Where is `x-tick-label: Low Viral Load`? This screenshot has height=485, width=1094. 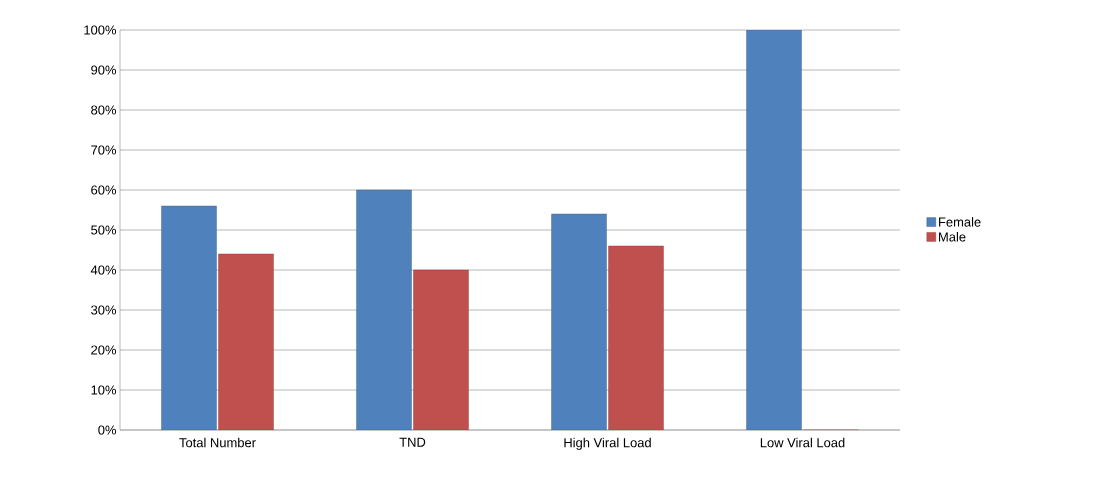 x-tick-label: Low Viral Load is located at coordinates (802, 442).